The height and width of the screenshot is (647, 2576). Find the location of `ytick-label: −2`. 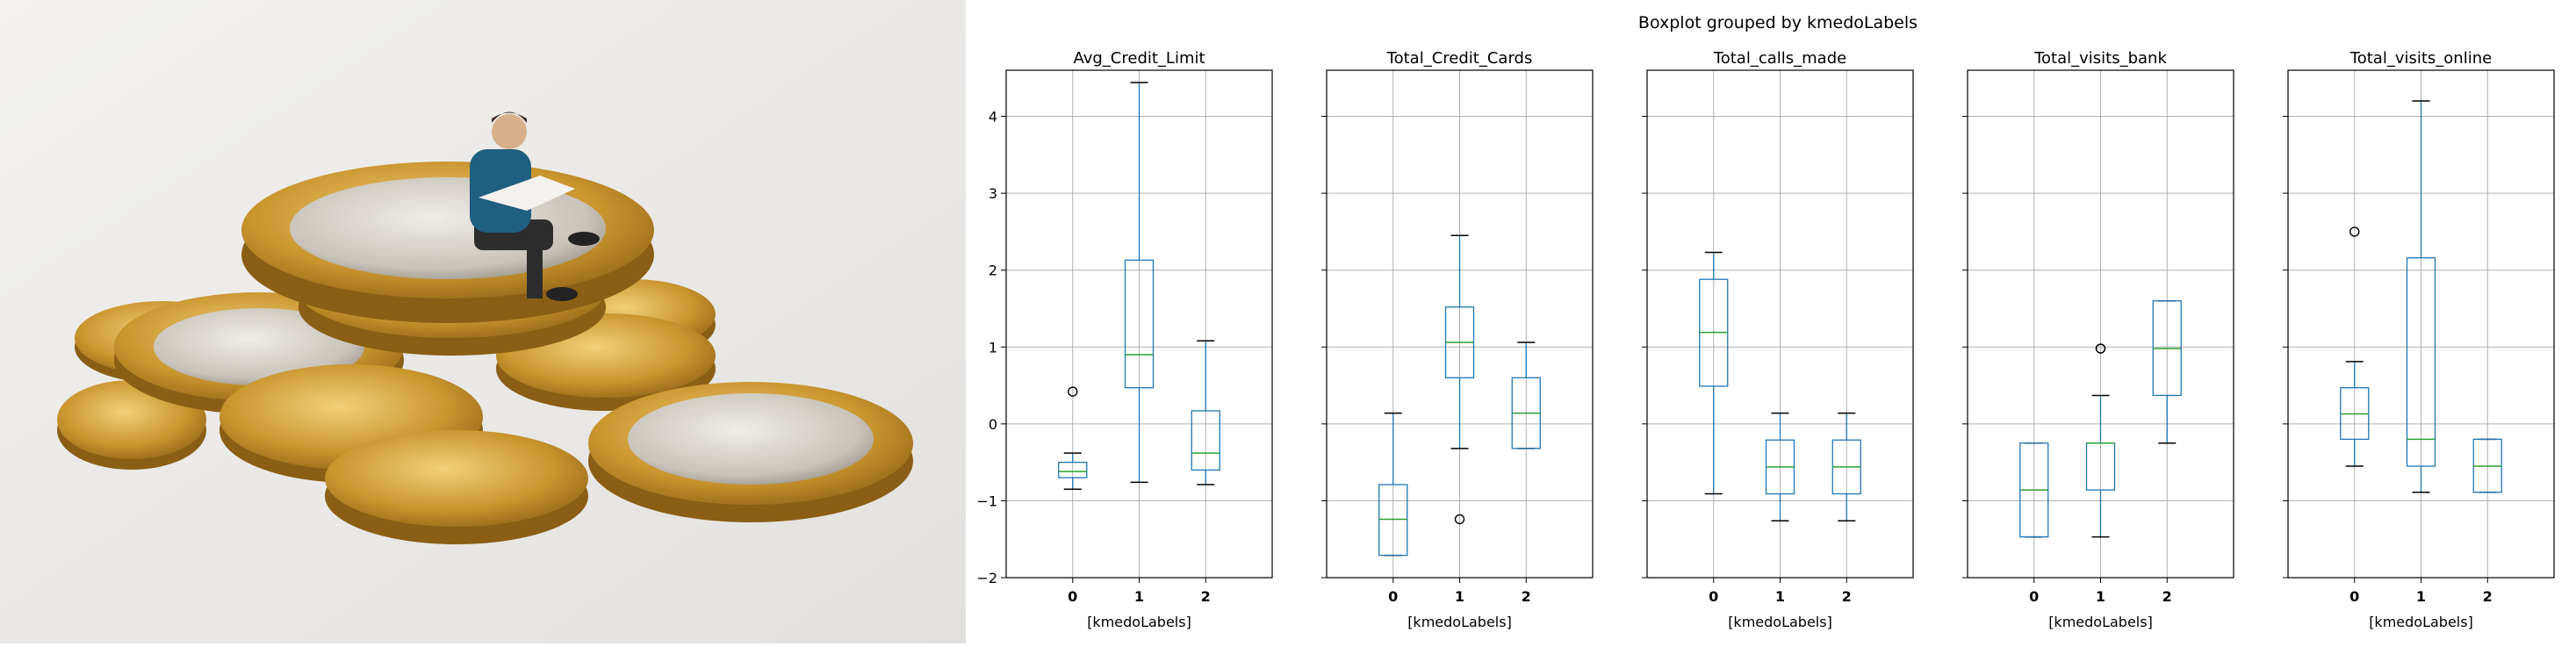

ytick-label: −2 is located at coordinates (986, 578).